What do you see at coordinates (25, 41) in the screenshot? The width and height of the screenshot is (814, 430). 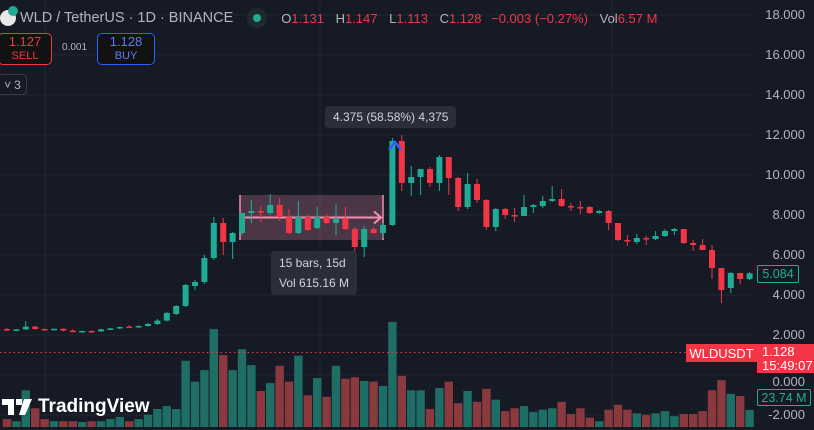 I see `sell-price: 1.127` at bounding box center [25, 41].